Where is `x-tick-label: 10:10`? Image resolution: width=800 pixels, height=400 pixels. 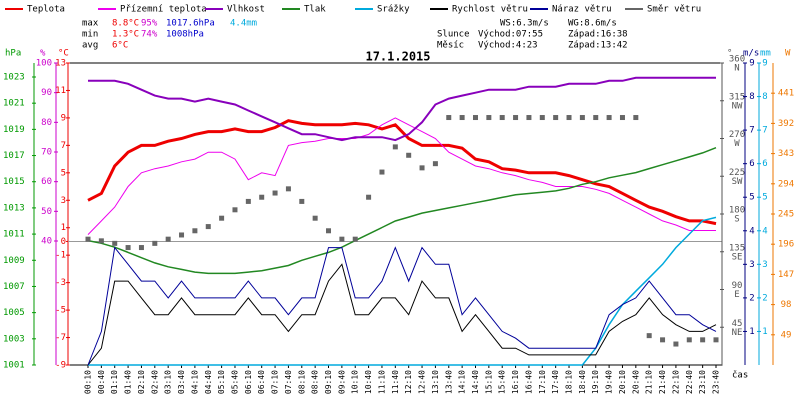 x-tick-label: 10:10 is located at coordinates (355, 382).